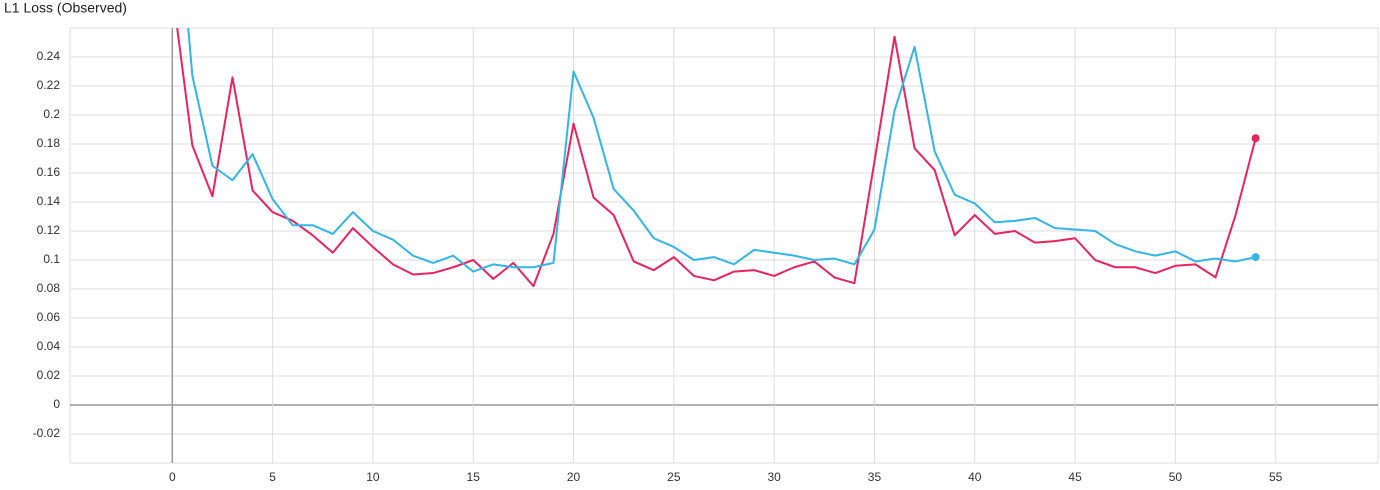 The height and width of the screenshot is (490, 1380). What do you see at coordinates (56, 404) in the screenshot?
I see `y-tick-label: 0` at bounding box center [56, 404].